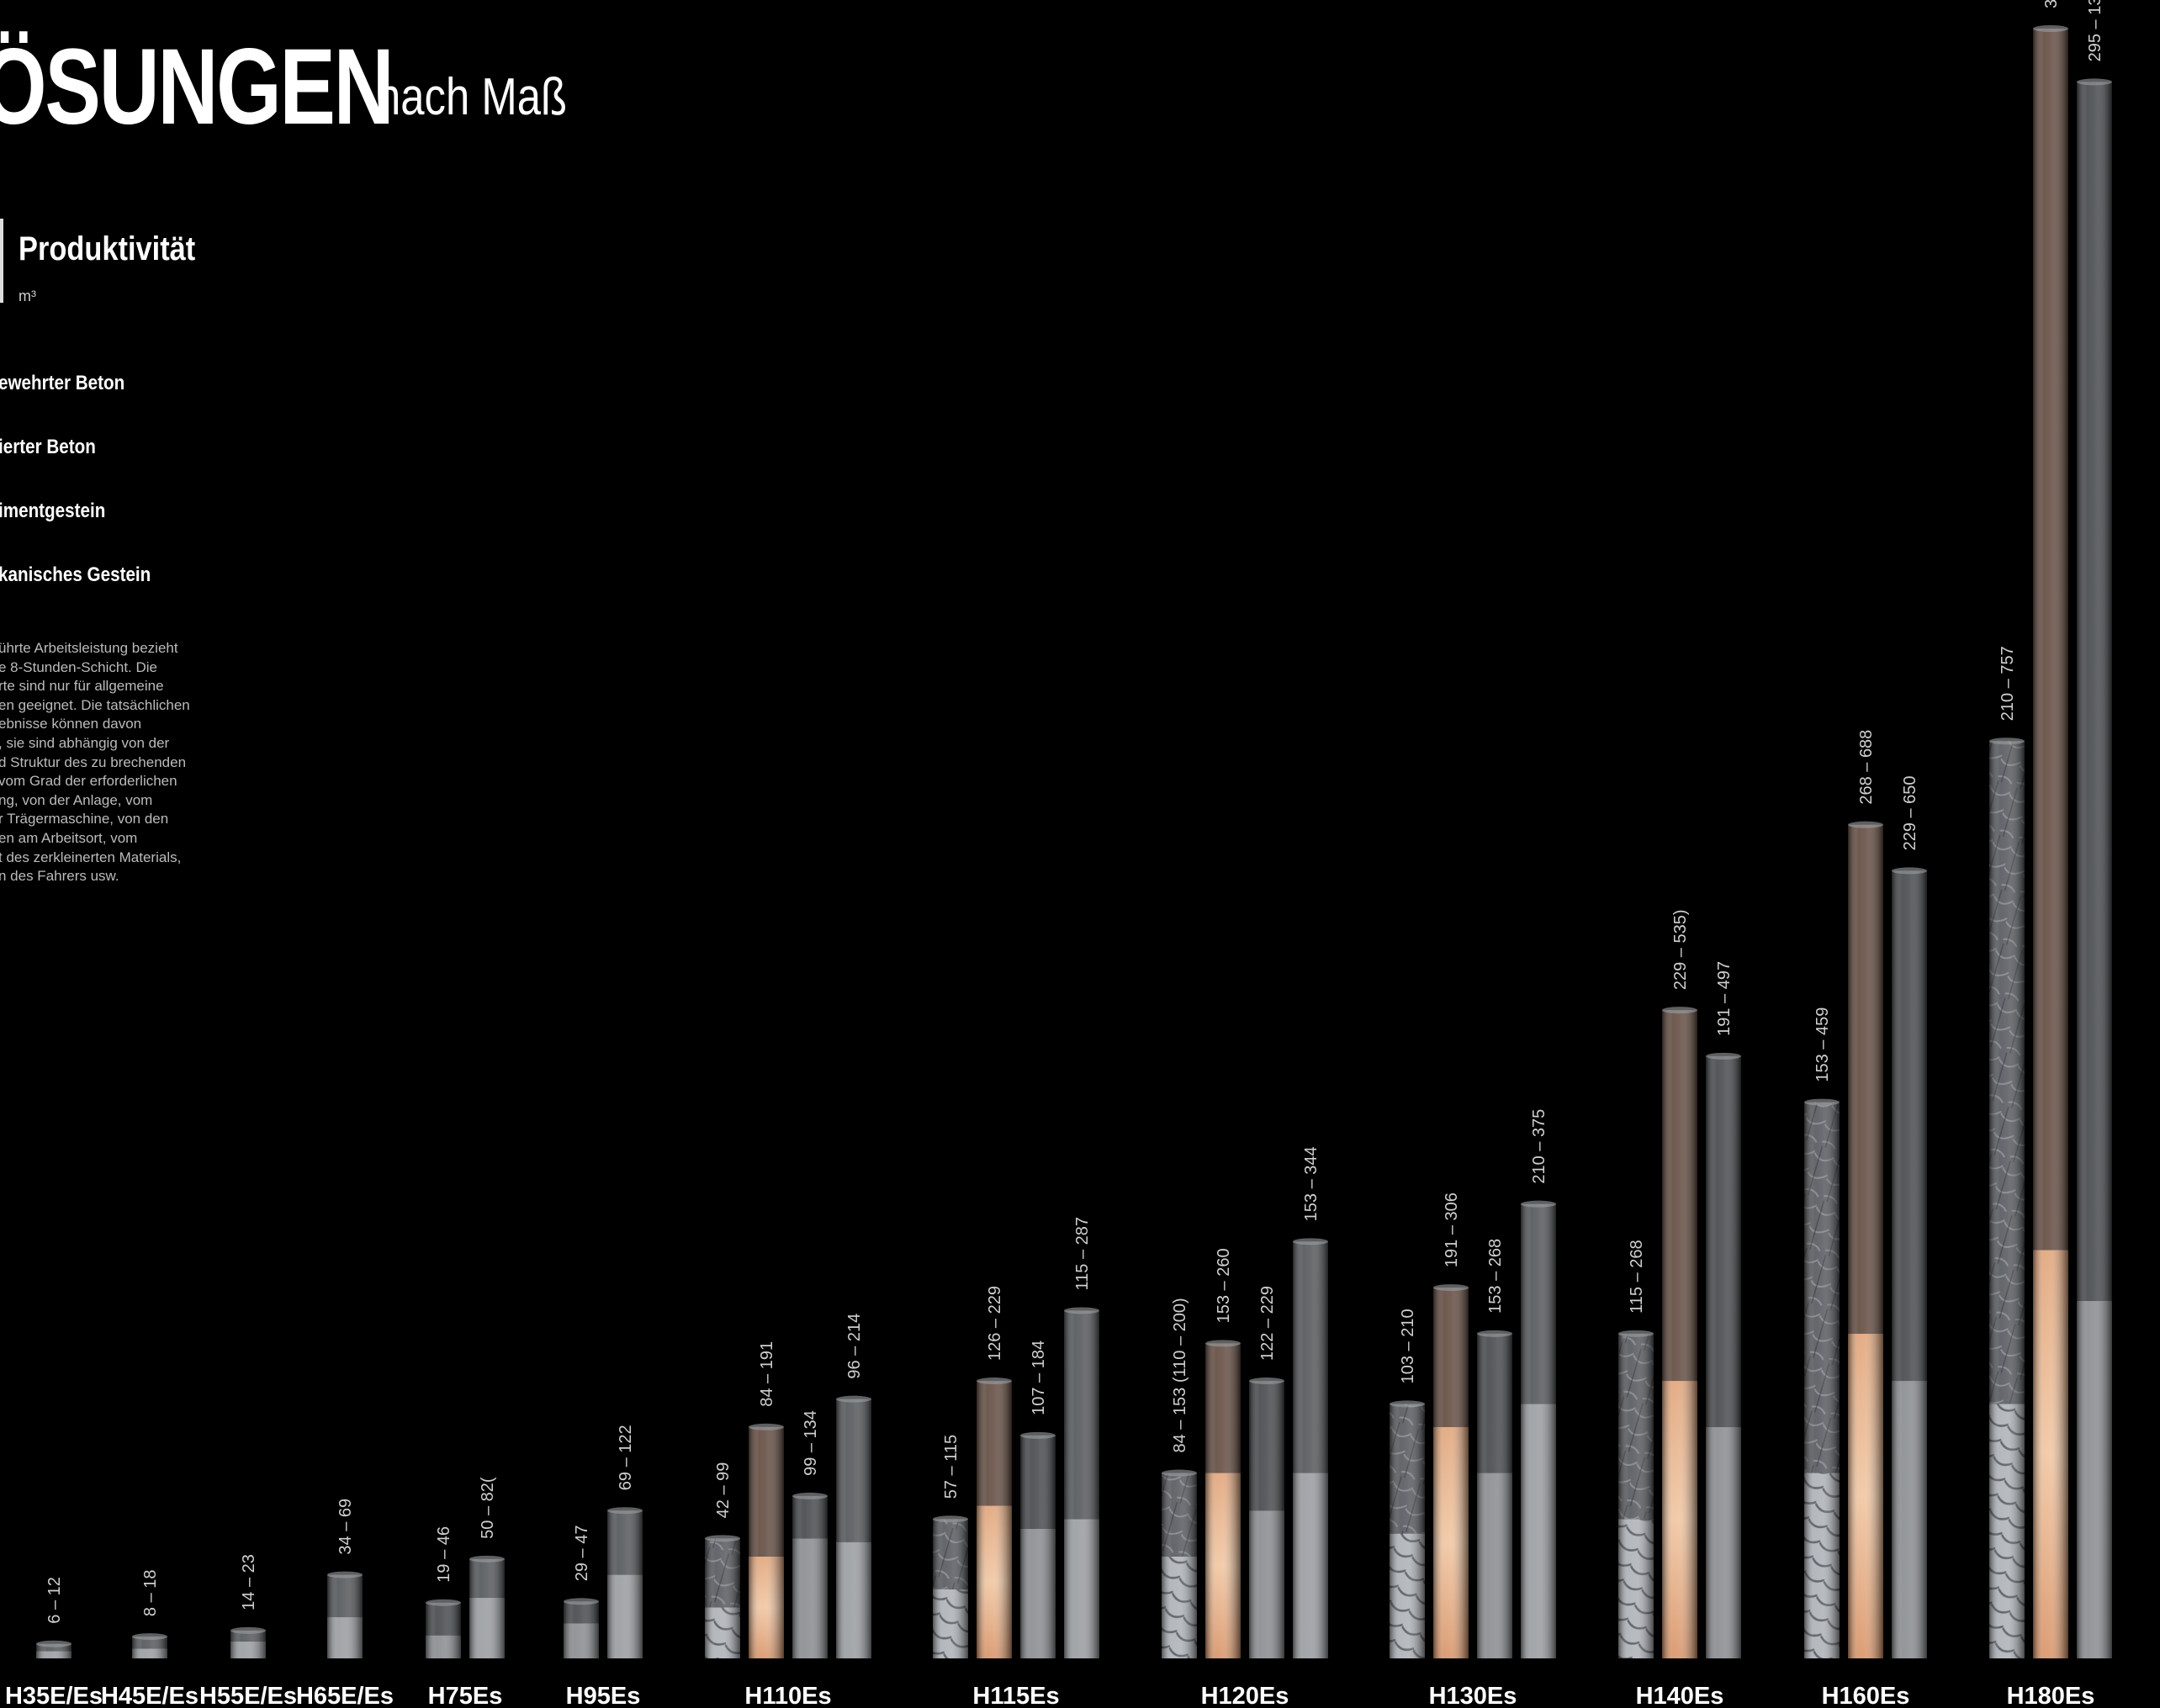 Image resolution: width=2160 pixels, height=1708 pixels. What do you see at coordinates (603, 1695) in the screenshot?
I see `model-label: H95Es` at bounding box center [603, 1695].